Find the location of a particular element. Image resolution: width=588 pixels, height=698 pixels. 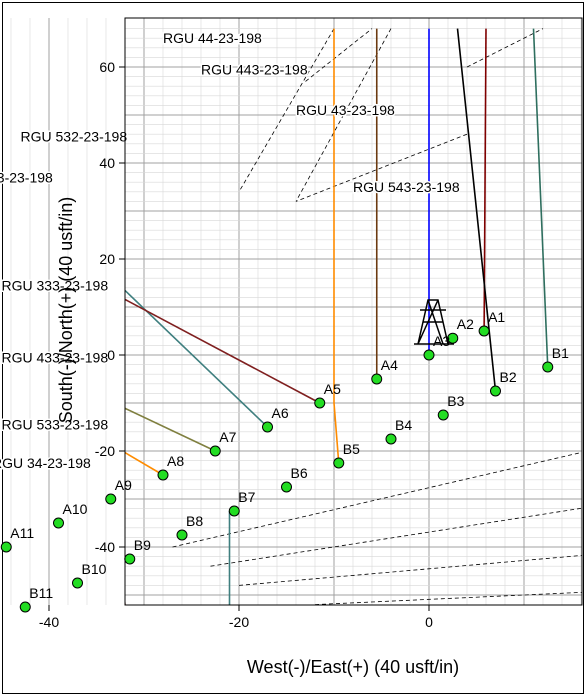

x-tick-label: -40 is located at coordinates (49, 622).